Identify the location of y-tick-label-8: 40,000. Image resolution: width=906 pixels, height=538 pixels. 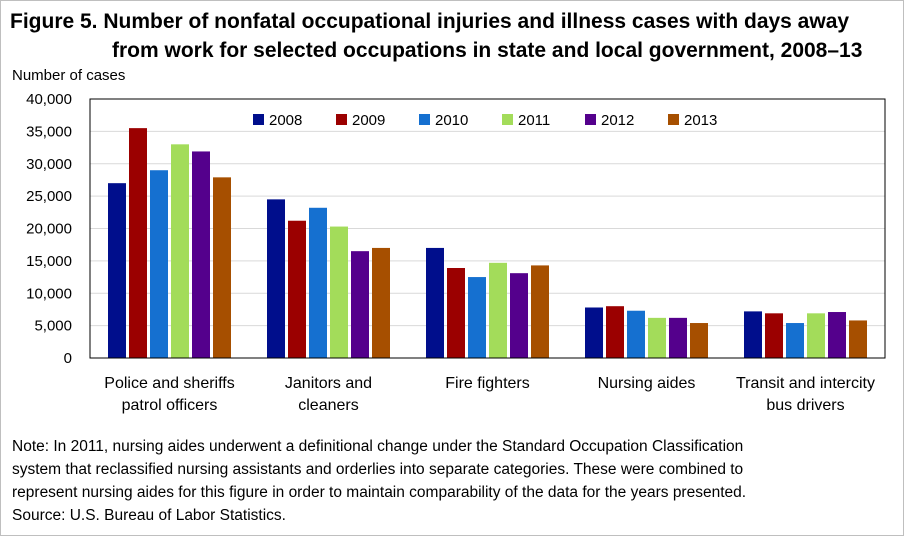
(49, 99).